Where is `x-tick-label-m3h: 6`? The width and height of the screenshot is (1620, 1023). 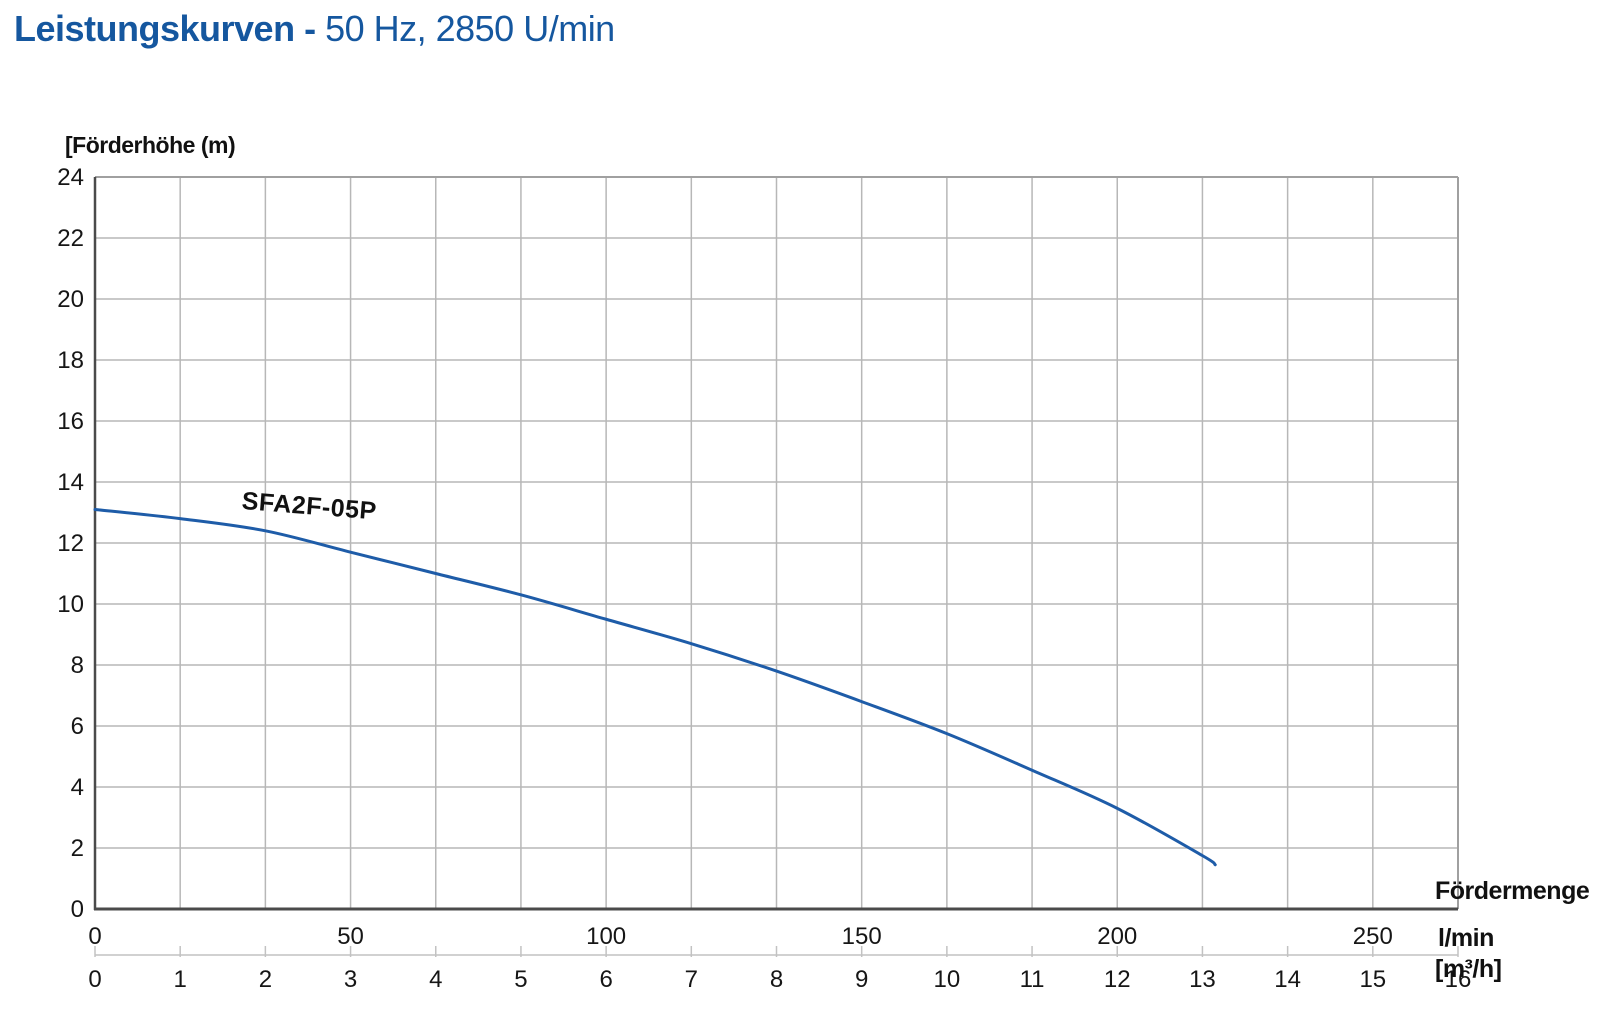
x-tick-label-m3h: 6 is located at coordinates (605, 979).